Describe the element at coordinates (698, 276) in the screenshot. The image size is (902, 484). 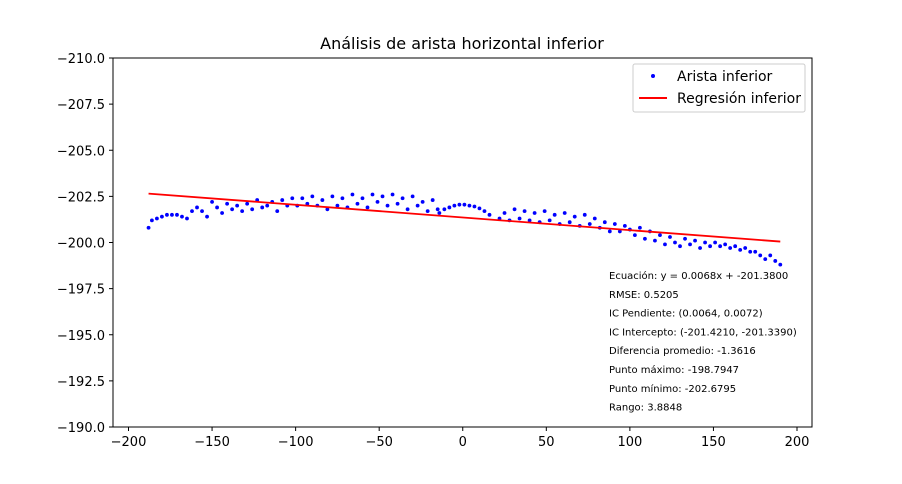
I see `annotation-0: Ecuación: y = 0.0068x + -201.3800` at that location.